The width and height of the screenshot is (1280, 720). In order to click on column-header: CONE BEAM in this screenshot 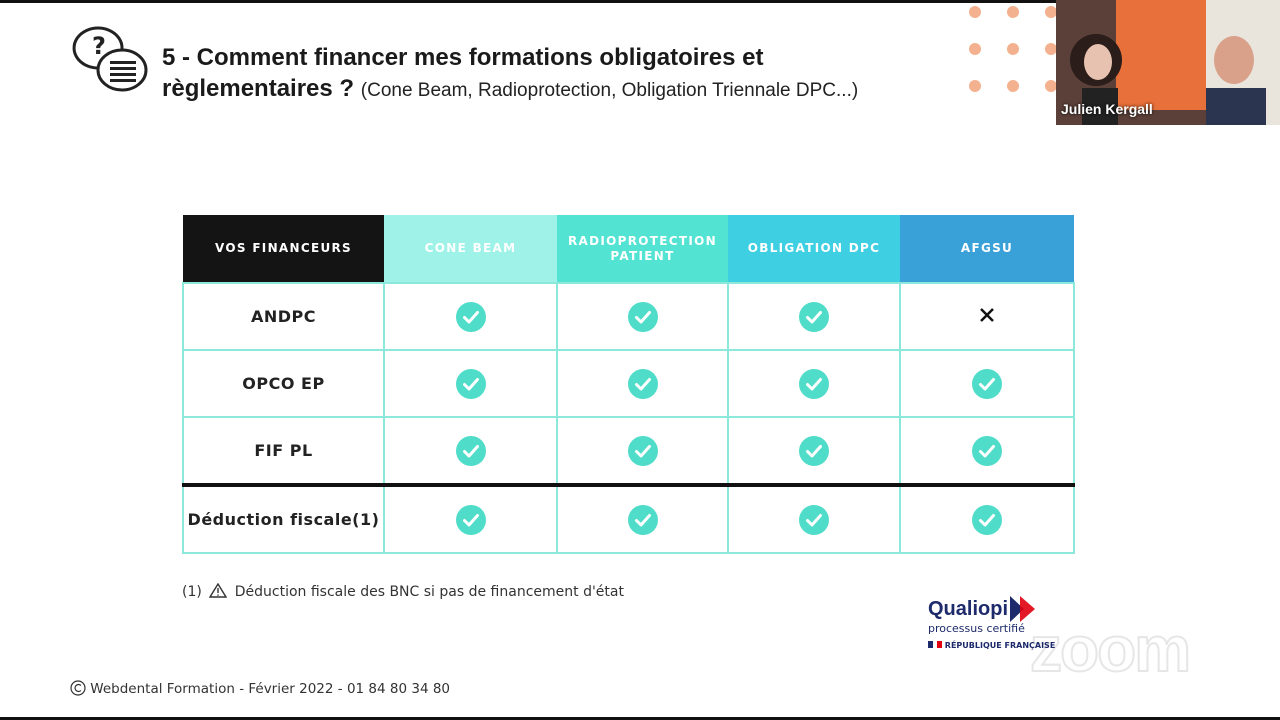, I will do `click(470, 249)`.